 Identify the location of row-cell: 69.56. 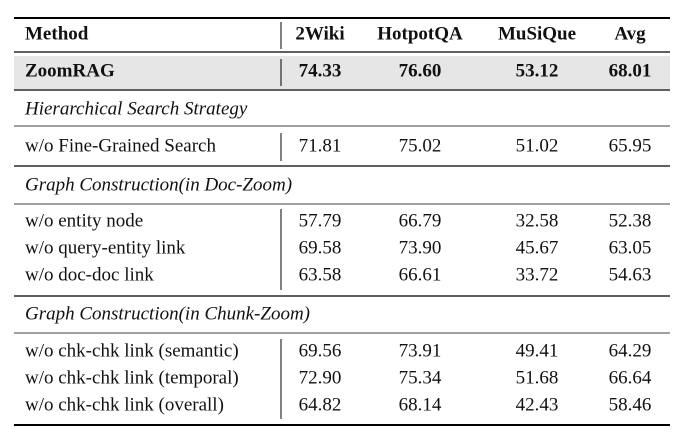
(320, 350).